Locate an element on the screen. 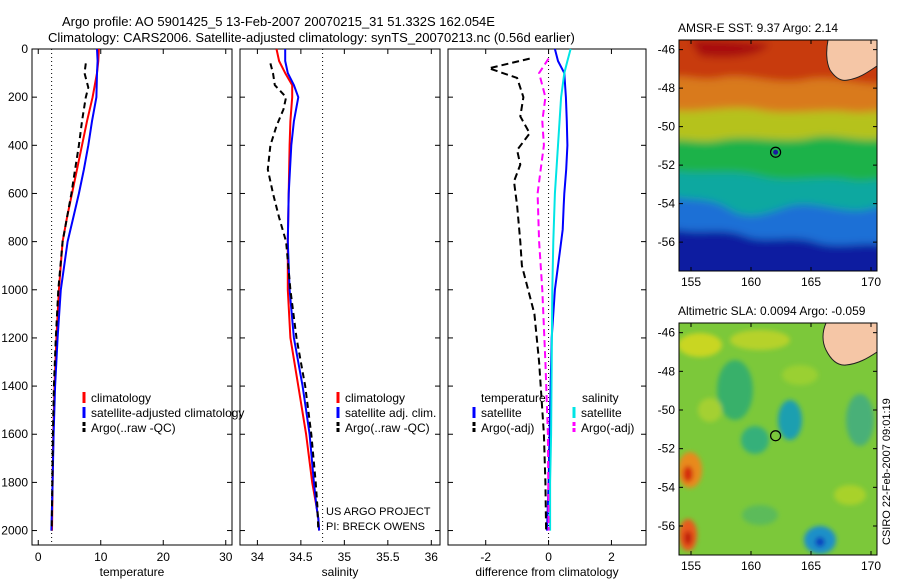 The height and width of the screenshot is (580, 900). credit-line1: US ARGO PROJECT is located at coordinates (378, 512).